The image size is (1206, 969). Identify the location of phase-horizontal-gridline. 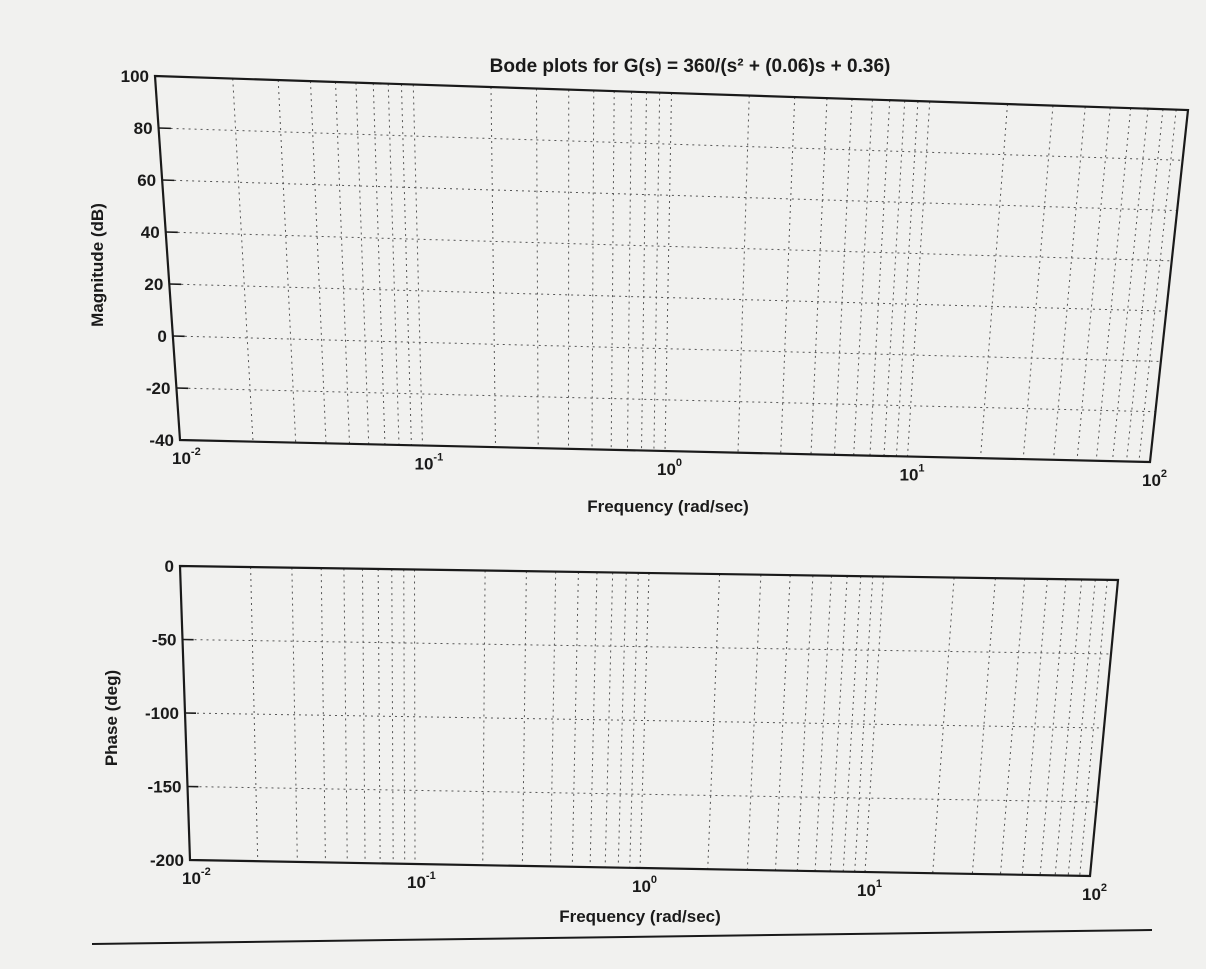
(642, 794).